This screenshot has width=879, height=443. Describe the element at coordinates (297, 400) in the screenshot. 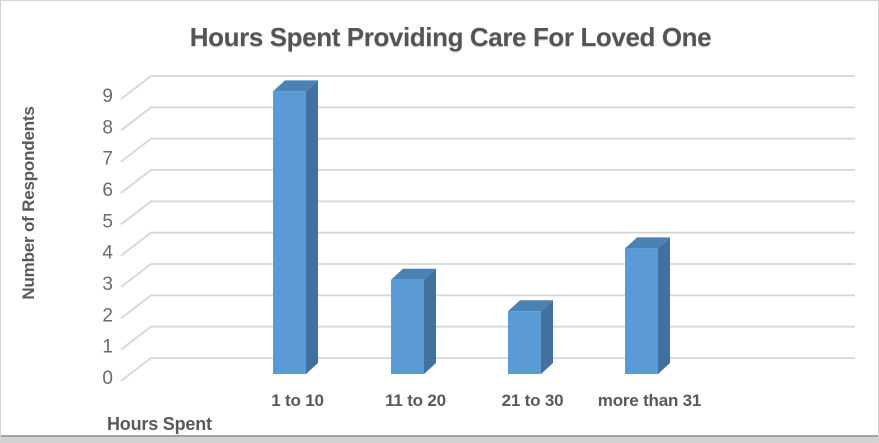

I see `x-category-label: 1 to 10` at that location.